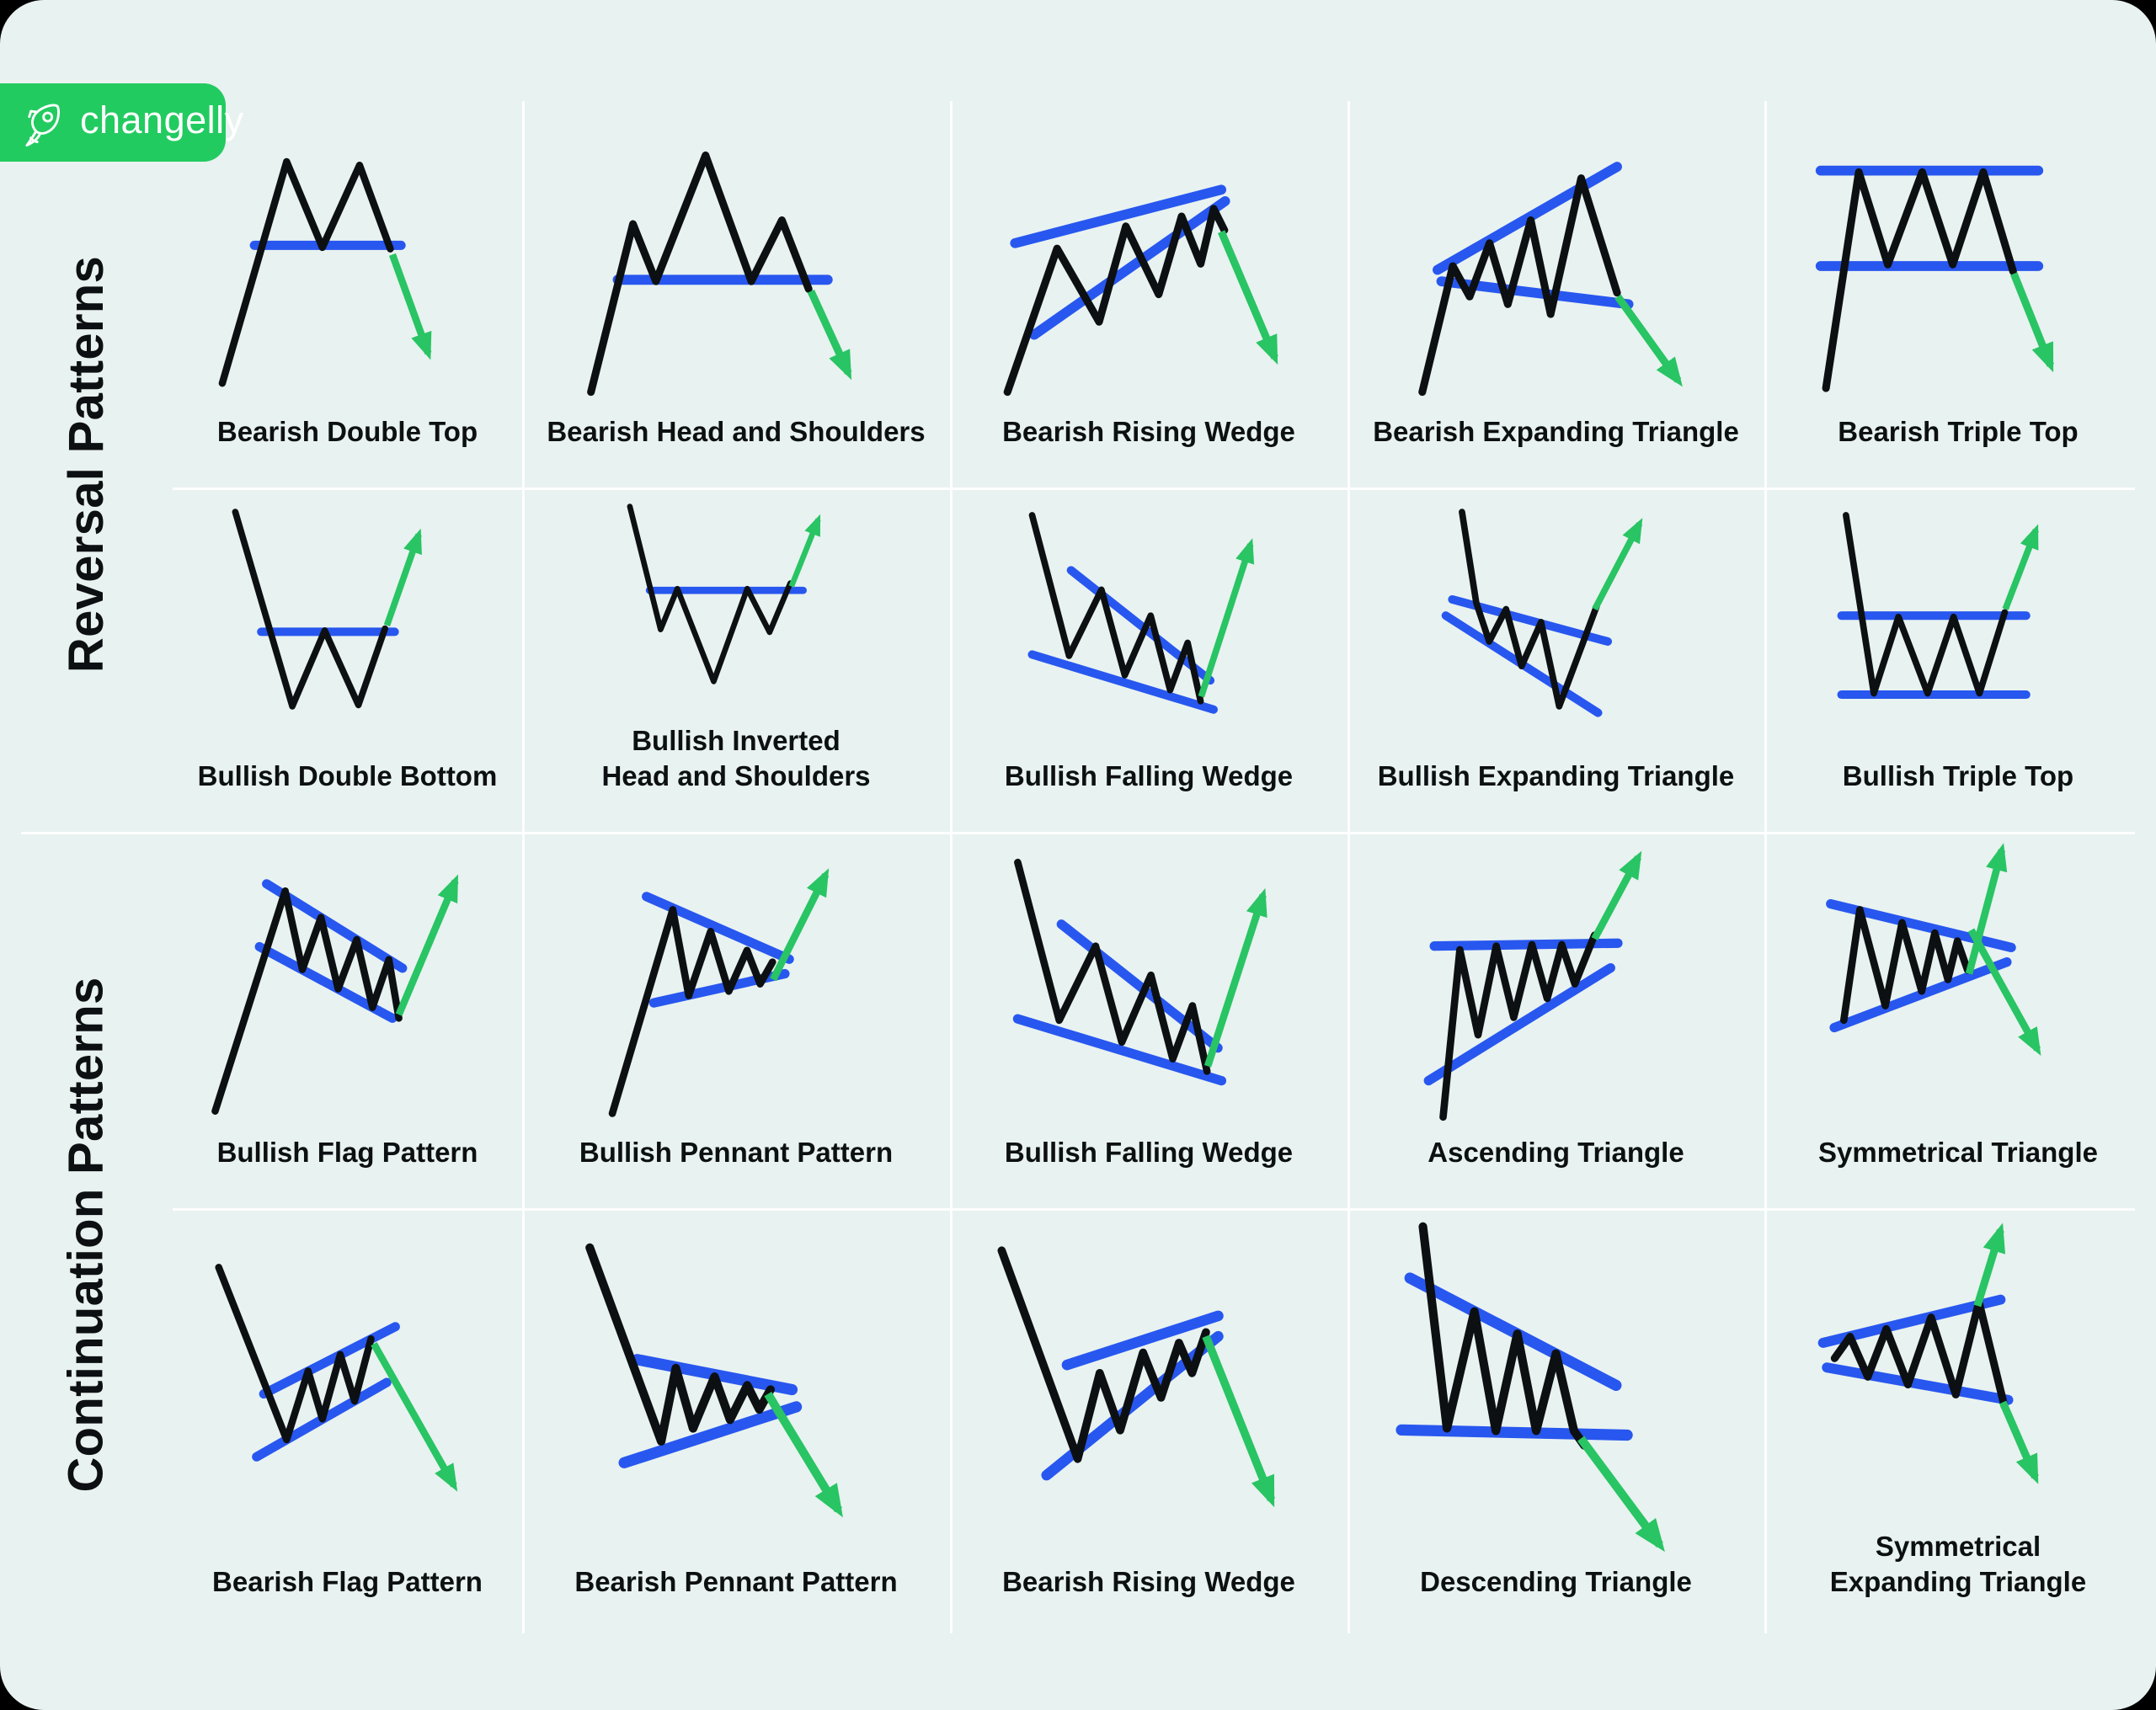 The image size is (2156, 1710). I want to click on pattern-cell-bullish-double-bottom: Bullish Double Bottom, so click(347, 659).